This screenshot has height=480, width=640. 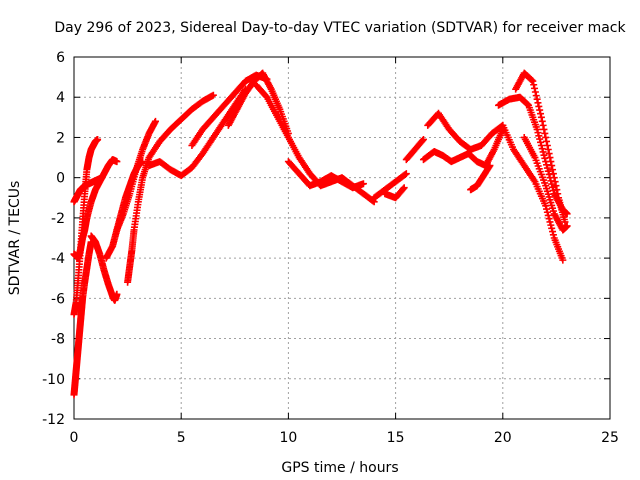 I want to click on x-tick-label: 5, so click(x=181, y=438).